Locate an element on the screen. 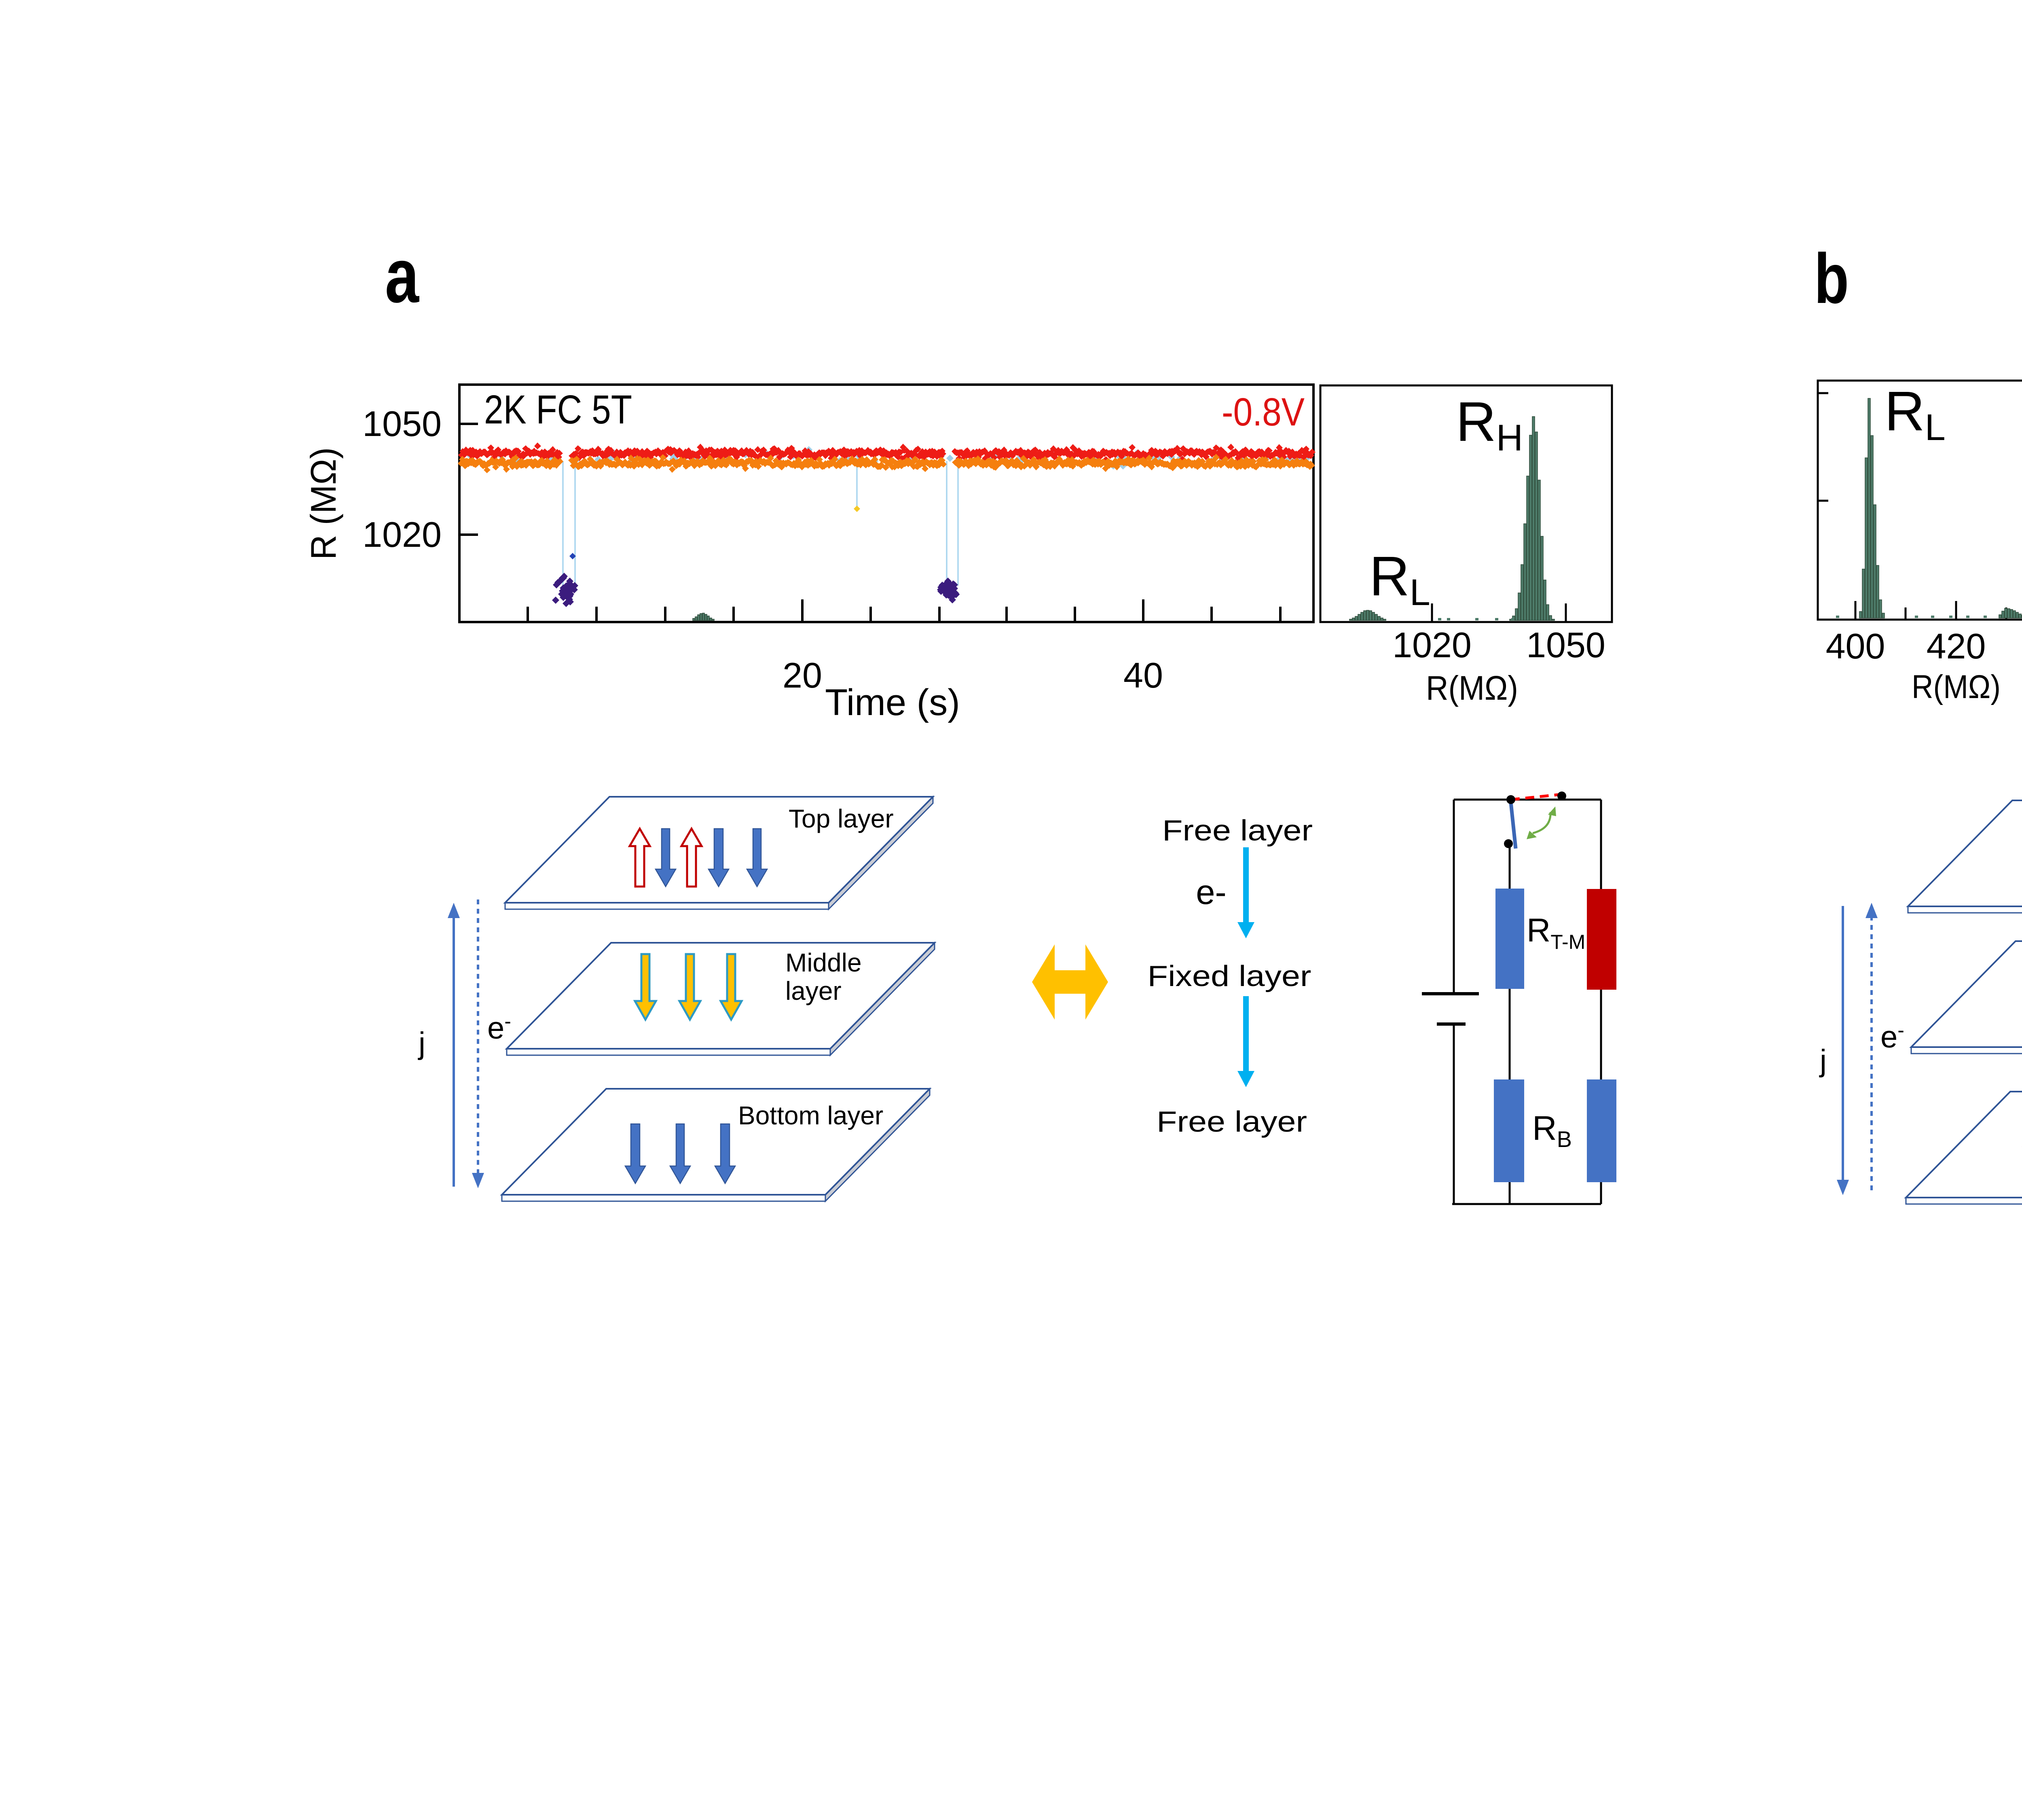  svg-text: b is located at coordinates (1831, 278).